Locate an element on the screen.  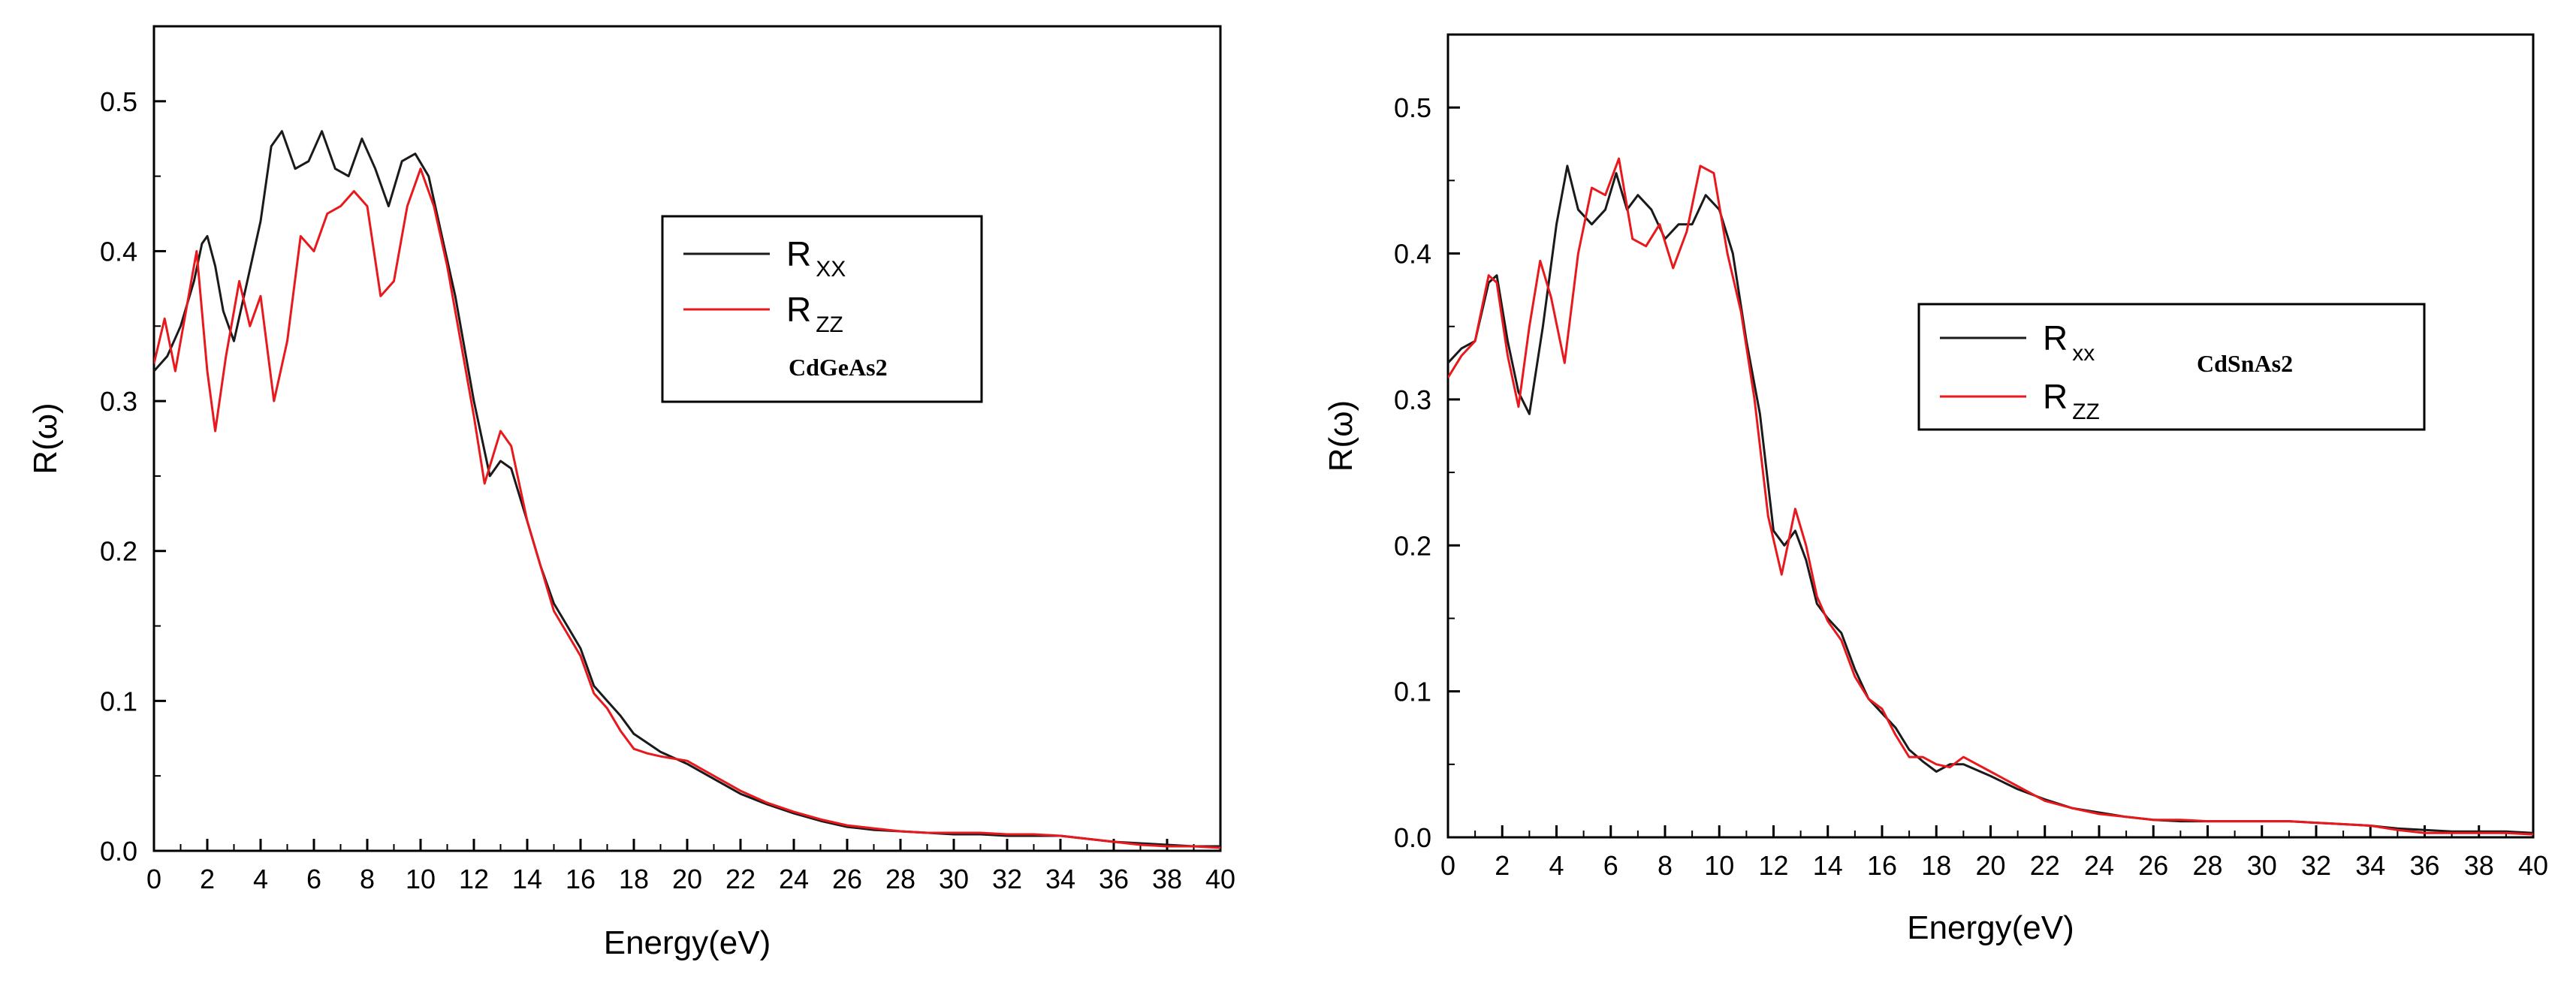
legend: R XX R ZZ CdGeAs2 is located at coordinates (822, 309).